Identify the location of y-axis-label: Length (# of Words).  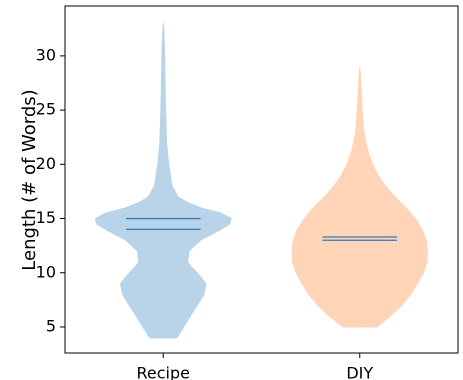
(29, 179).